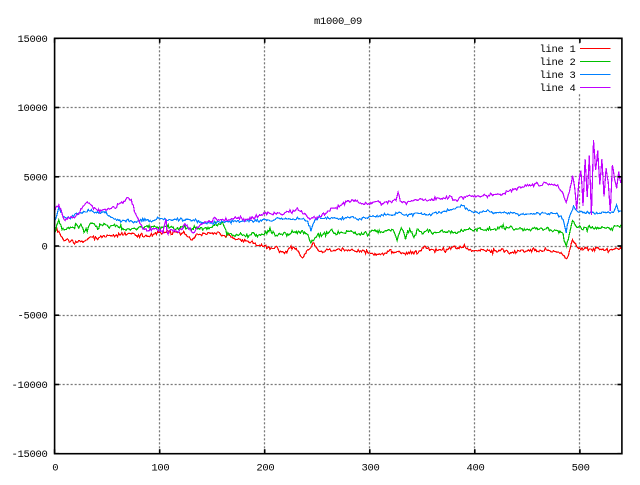 The height and width of the screenshot is (485, 640). I want to click on svg-text: 400, so click(475, 469).